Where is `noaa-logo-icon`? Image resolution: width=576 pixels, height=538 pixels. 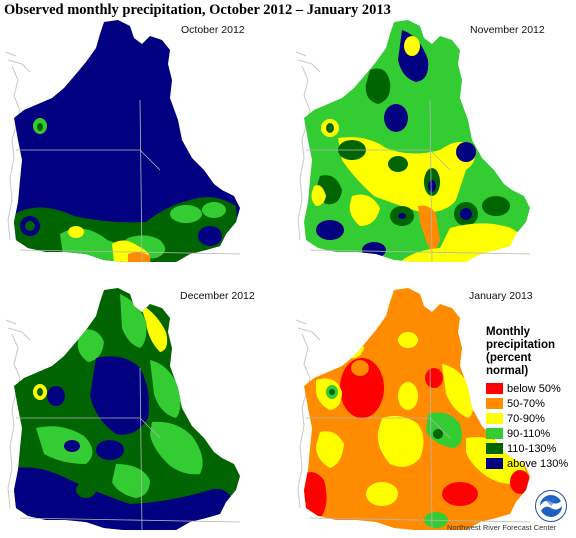
noaa-logo-icon is located at coordinates (551, 506).